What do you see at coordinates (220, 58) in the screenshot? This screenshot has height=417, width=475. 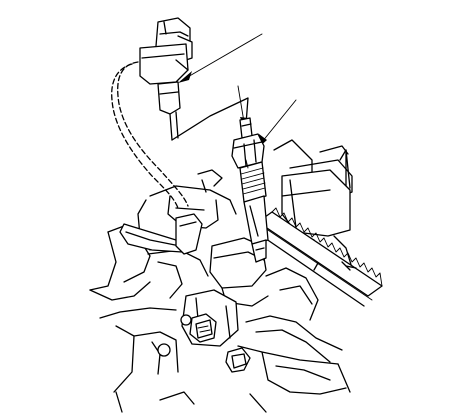 I see `leader-arrow-connector` at bounding box center [220, 58].